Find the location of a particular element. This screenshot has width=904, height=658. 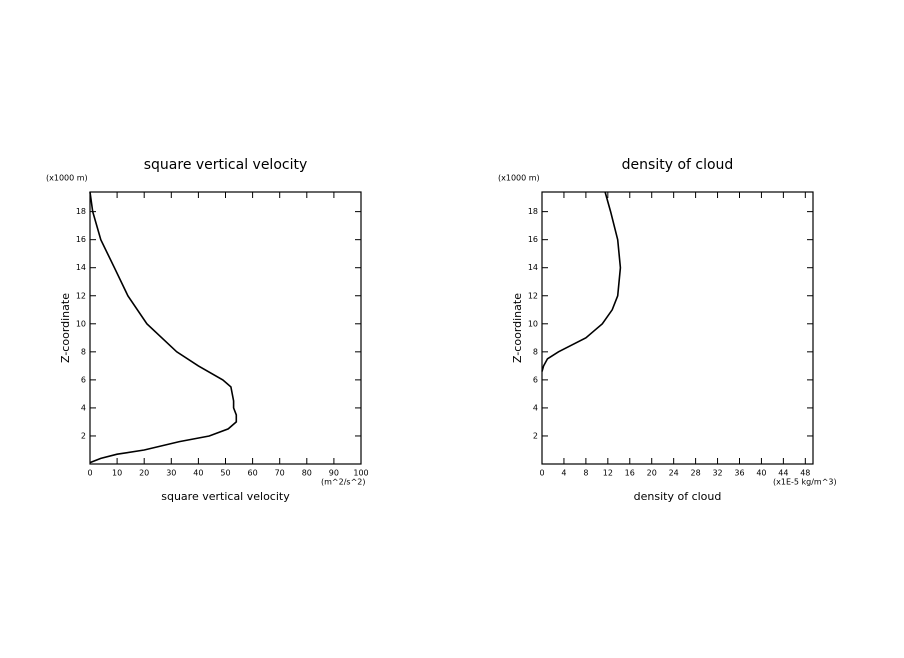

x-tick-label: 60 is located at coordinates (253, 473).